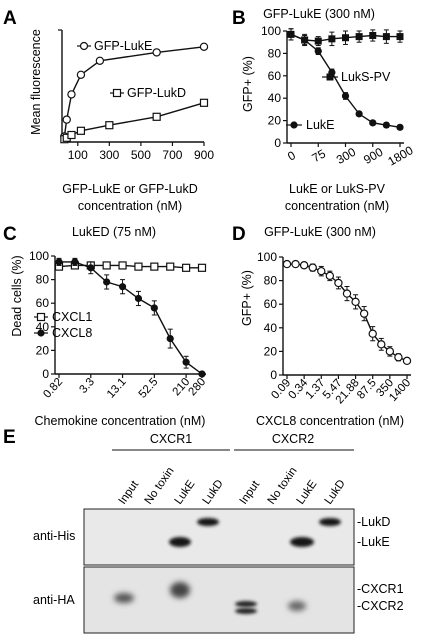  What do you see at coordinates (120, 421) in the screenshot?
I see `panel-c-xlabel: Chemokine concentration (nM)` at bounding box center [120, 421].